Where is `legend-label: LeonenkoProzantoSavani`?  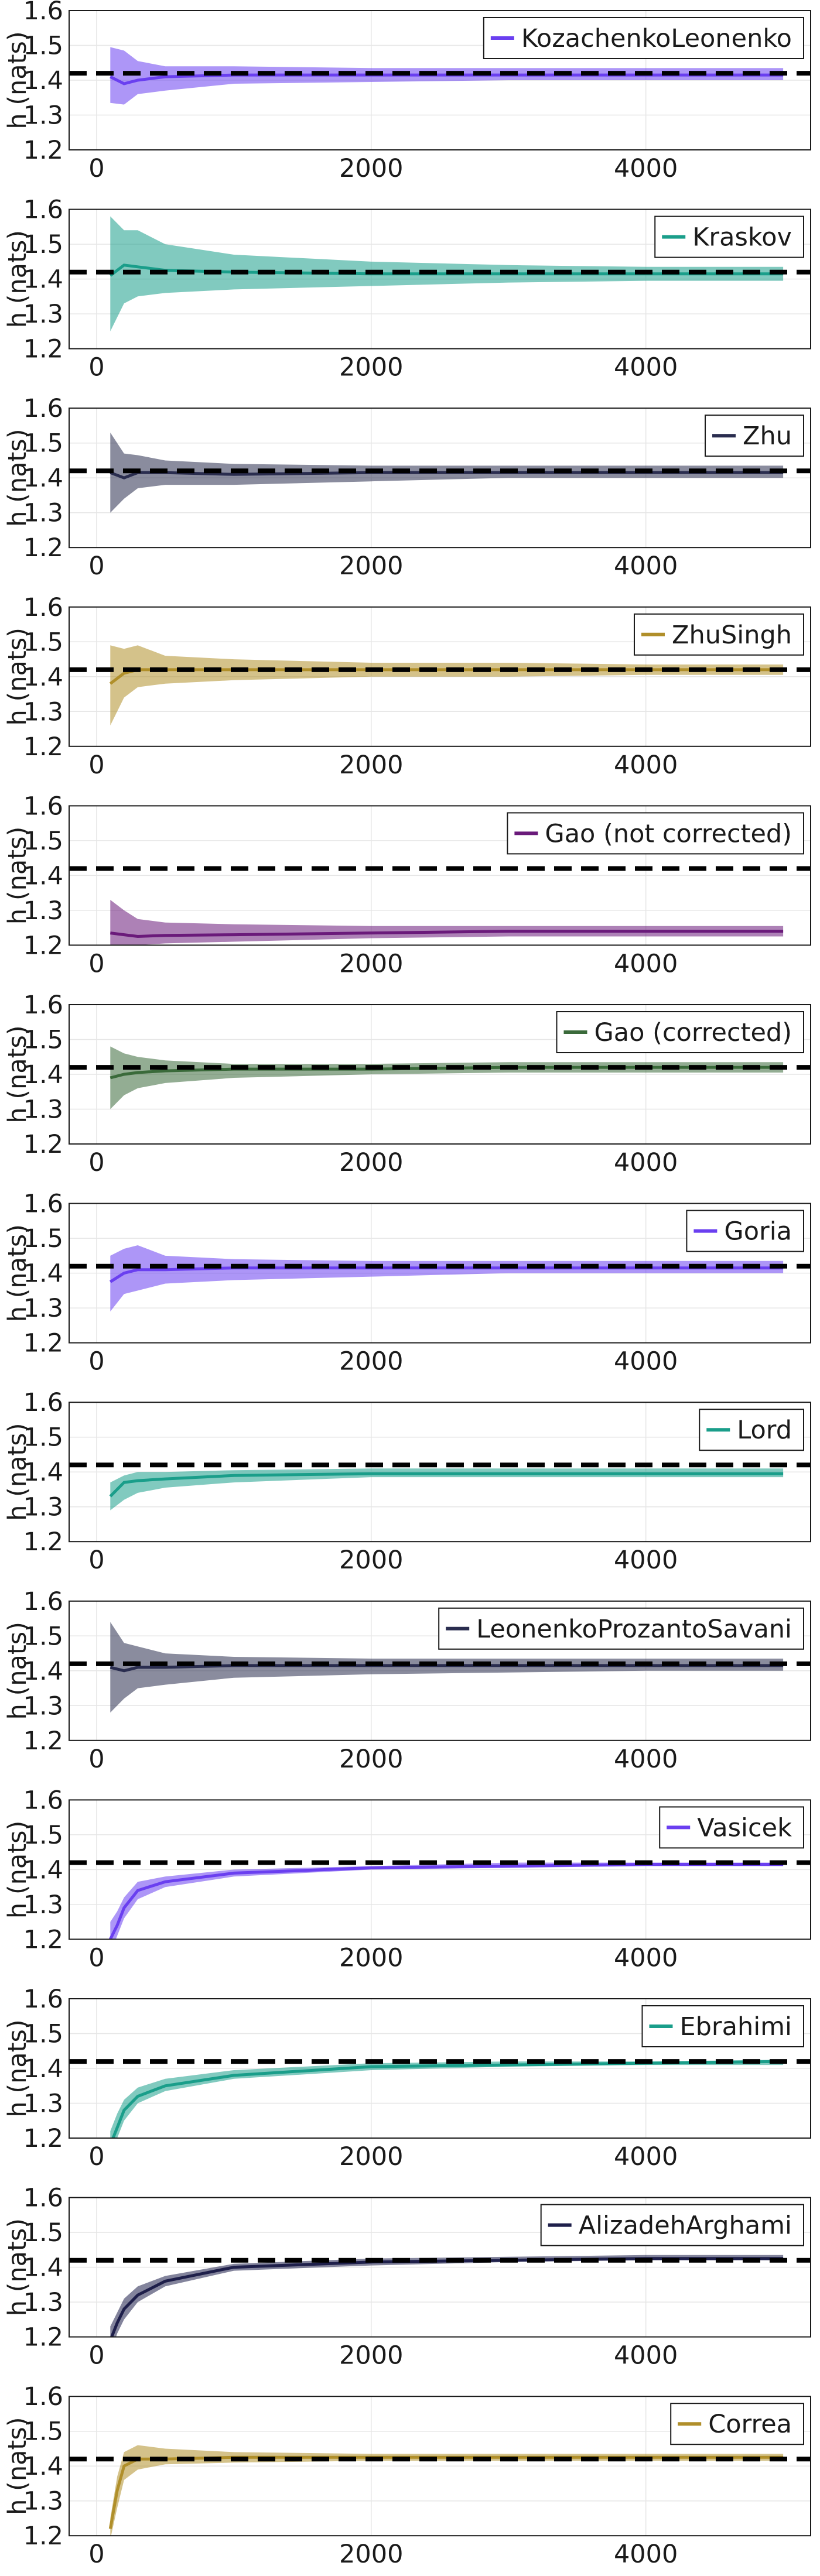 legend-label: LeonenkoProzantoSavani is located at coordinates (634, 1629).